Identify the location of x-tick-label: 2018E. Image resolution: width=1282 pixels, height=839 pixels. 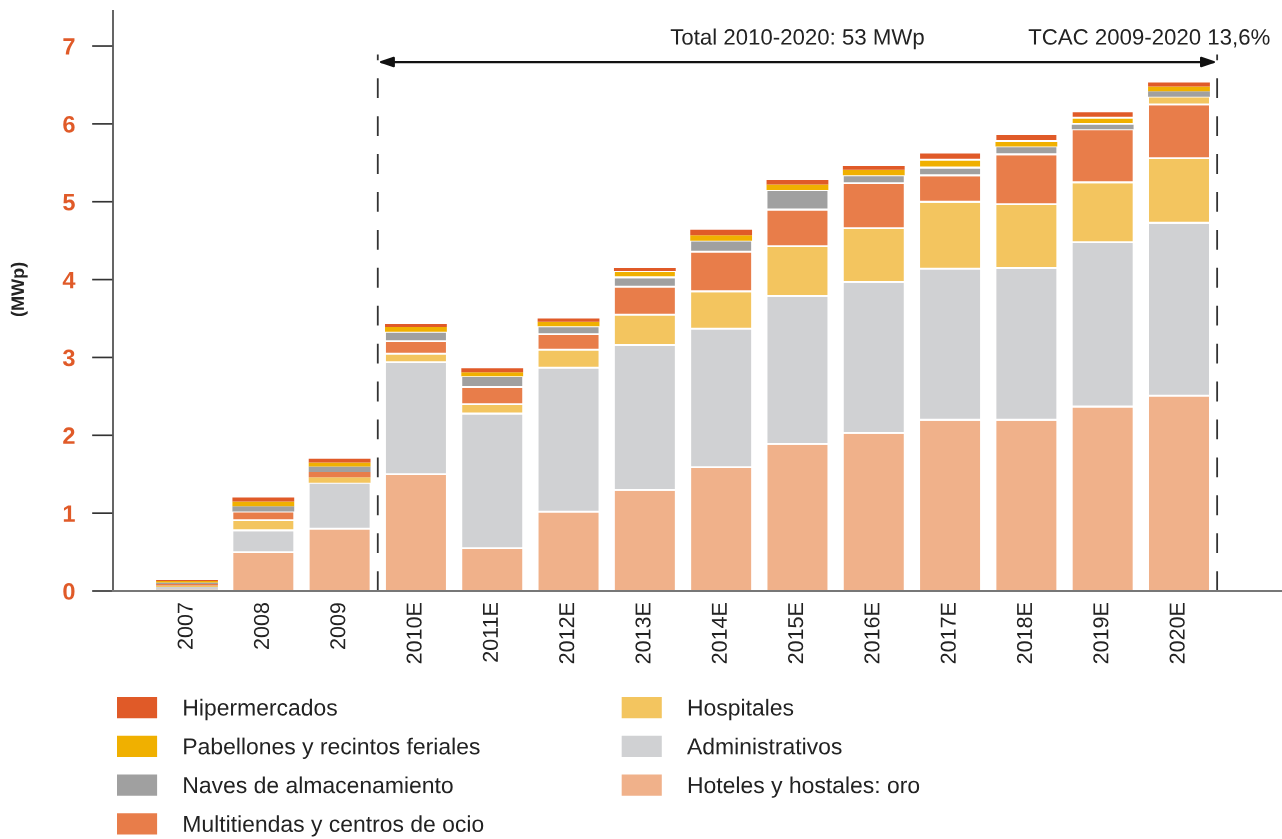
(1024, 633).